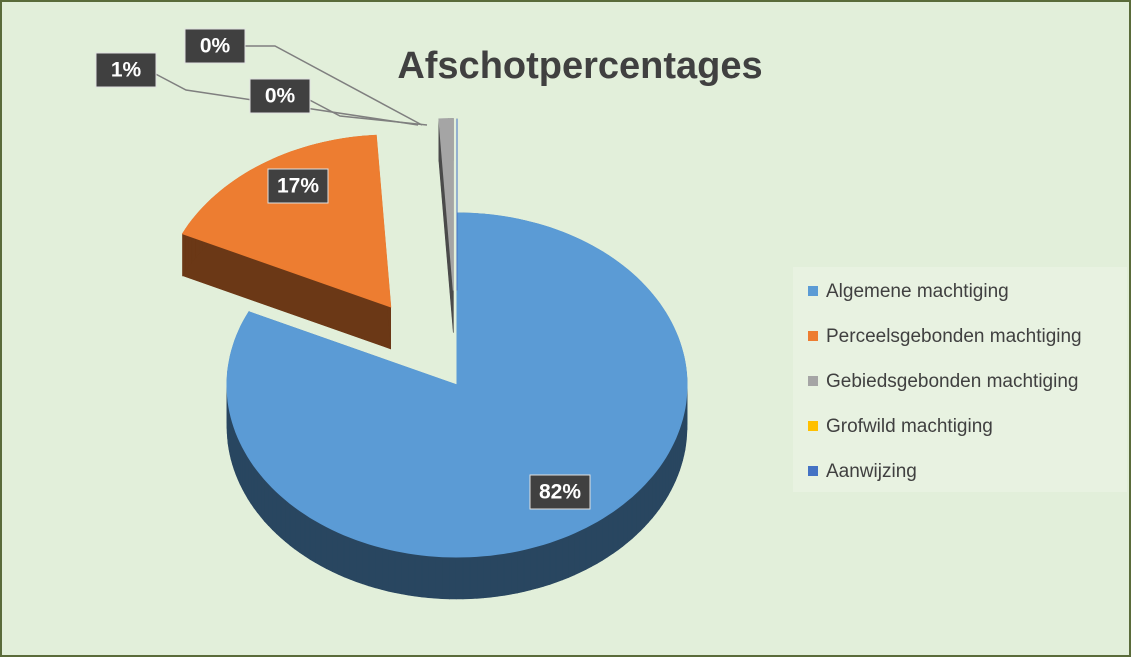 The image size is (1131, 662). What do you see at coordinates (579, 66) in the screenshot?
I see `chart-title: Afschotpercentages` at bounding box center [579, 66].